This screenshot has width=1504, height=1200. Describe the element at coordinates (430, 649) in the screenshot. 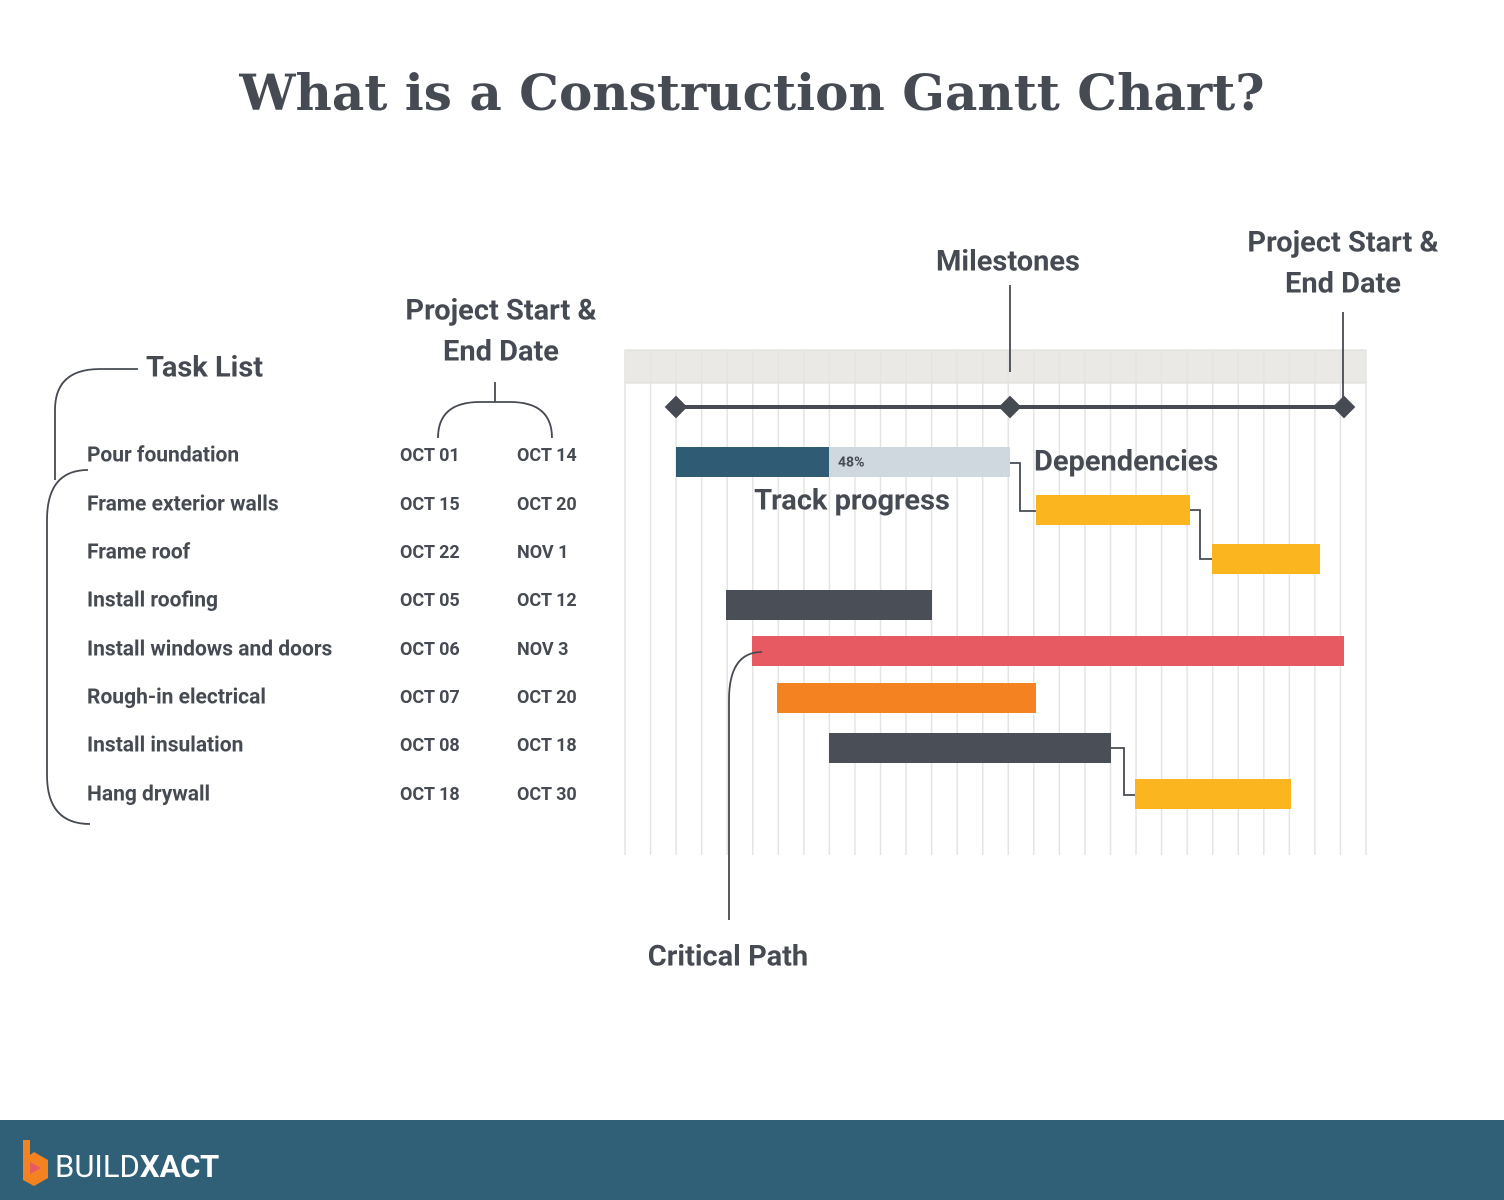

I see `start-date: OCT 06` at that location.